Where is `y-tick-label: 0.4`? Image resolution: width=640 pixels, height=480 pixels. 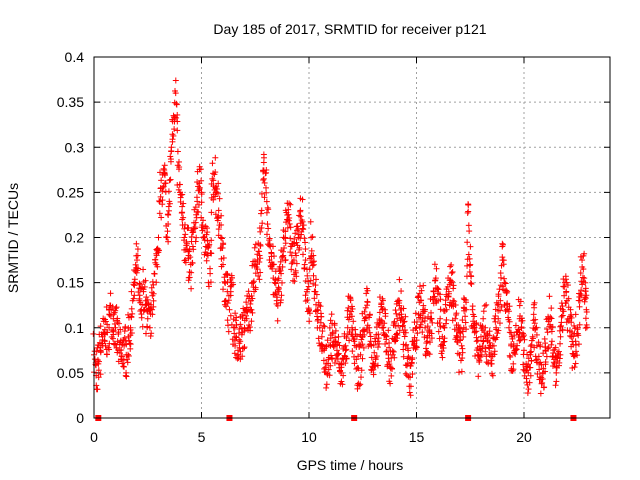 y-tick-label: 0.4 is located at coordinates (75, 57).